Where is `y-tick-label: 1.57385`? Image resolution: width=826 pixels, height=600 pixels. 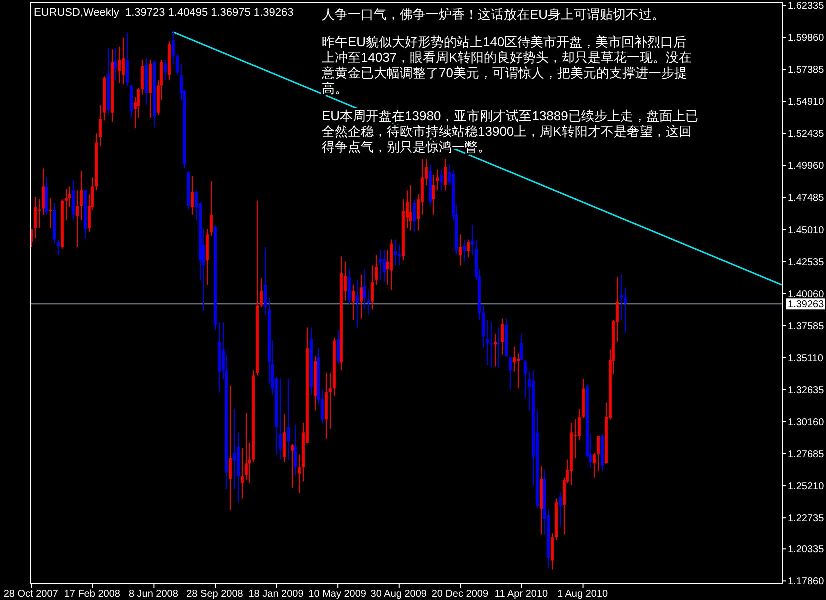 y-tick-label: 1.57385 is located at coordinates (806, 70).